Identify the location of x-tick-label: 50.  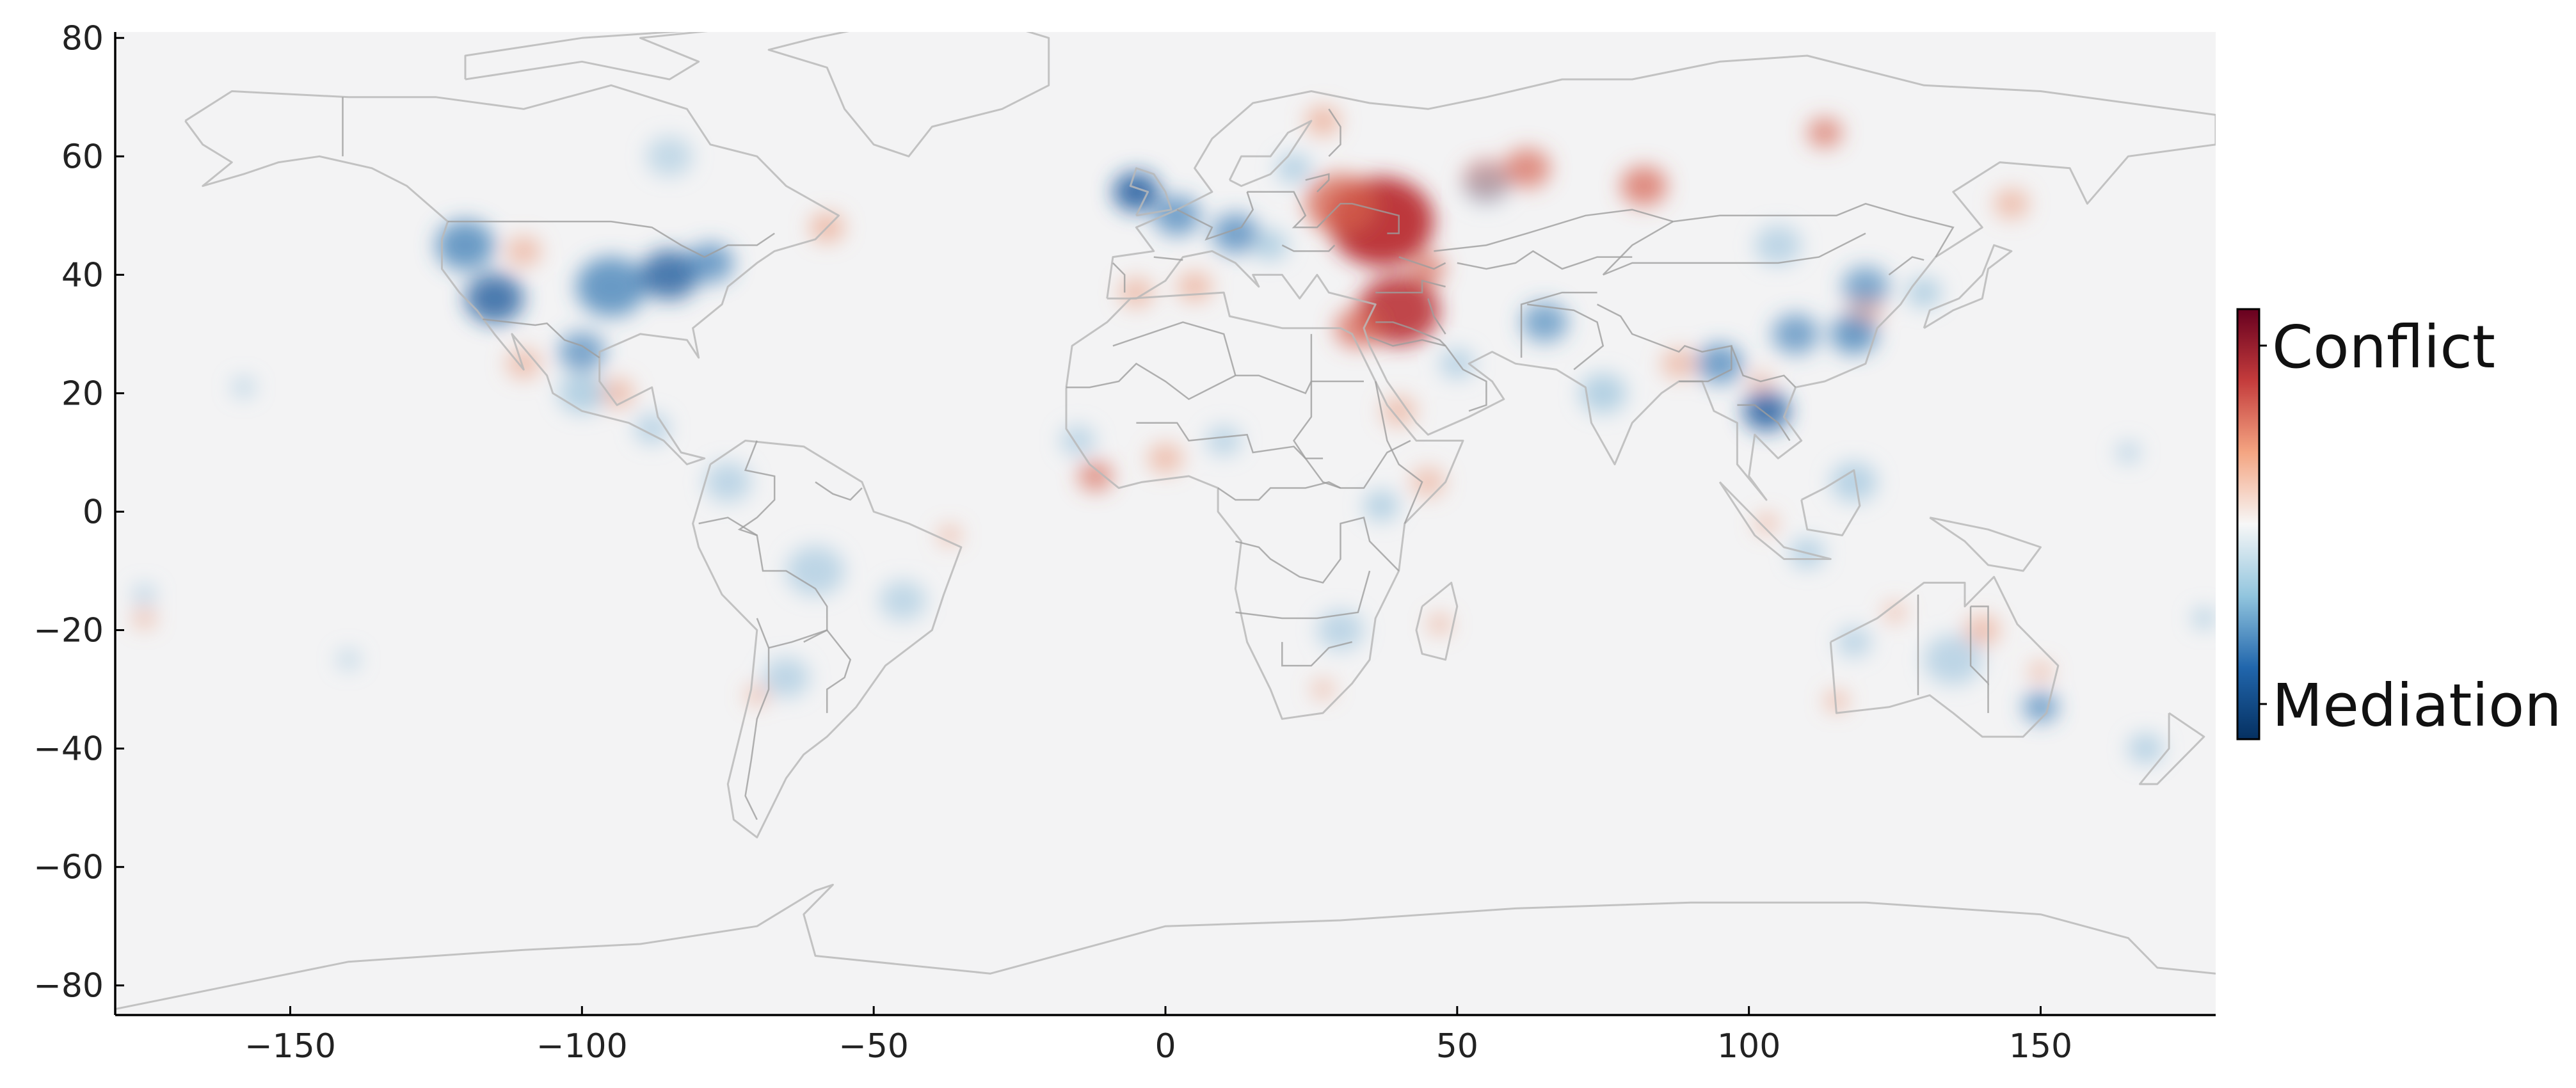
(1457, 1046).